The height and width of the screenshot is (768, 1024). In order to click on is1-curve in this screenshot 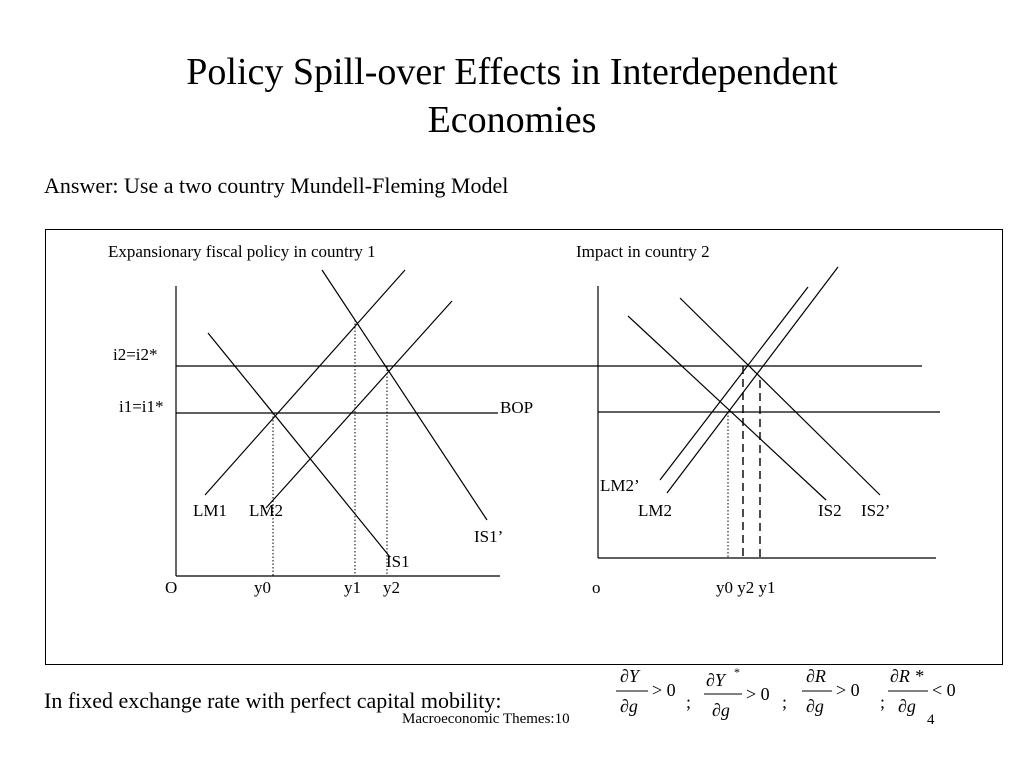, I will do `click(299, 445)`.